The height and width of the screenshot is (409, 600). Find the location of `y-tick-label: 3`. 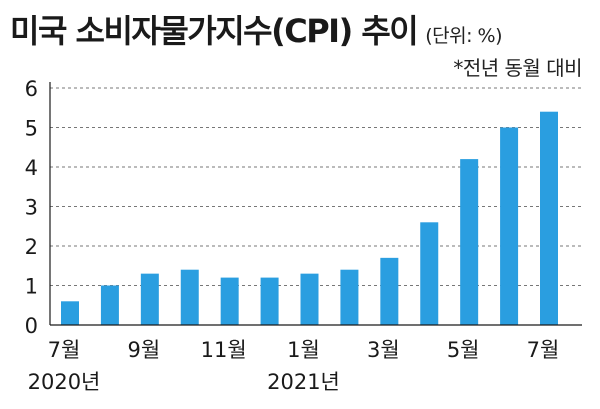

y-tick-label: 3 is located at coordinates (31, 208).